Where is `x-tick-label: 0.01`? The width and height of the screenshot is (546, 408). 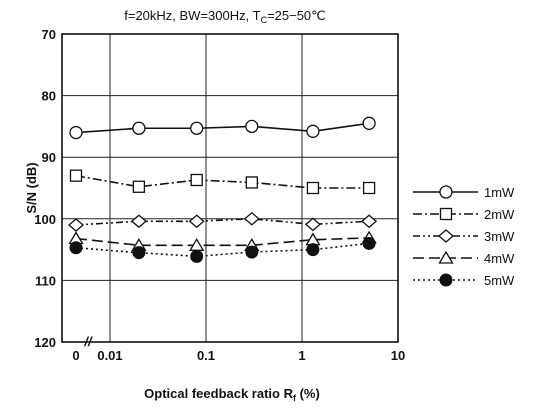
x-tick-label: 0.01 is located at coordinates (109, 355).